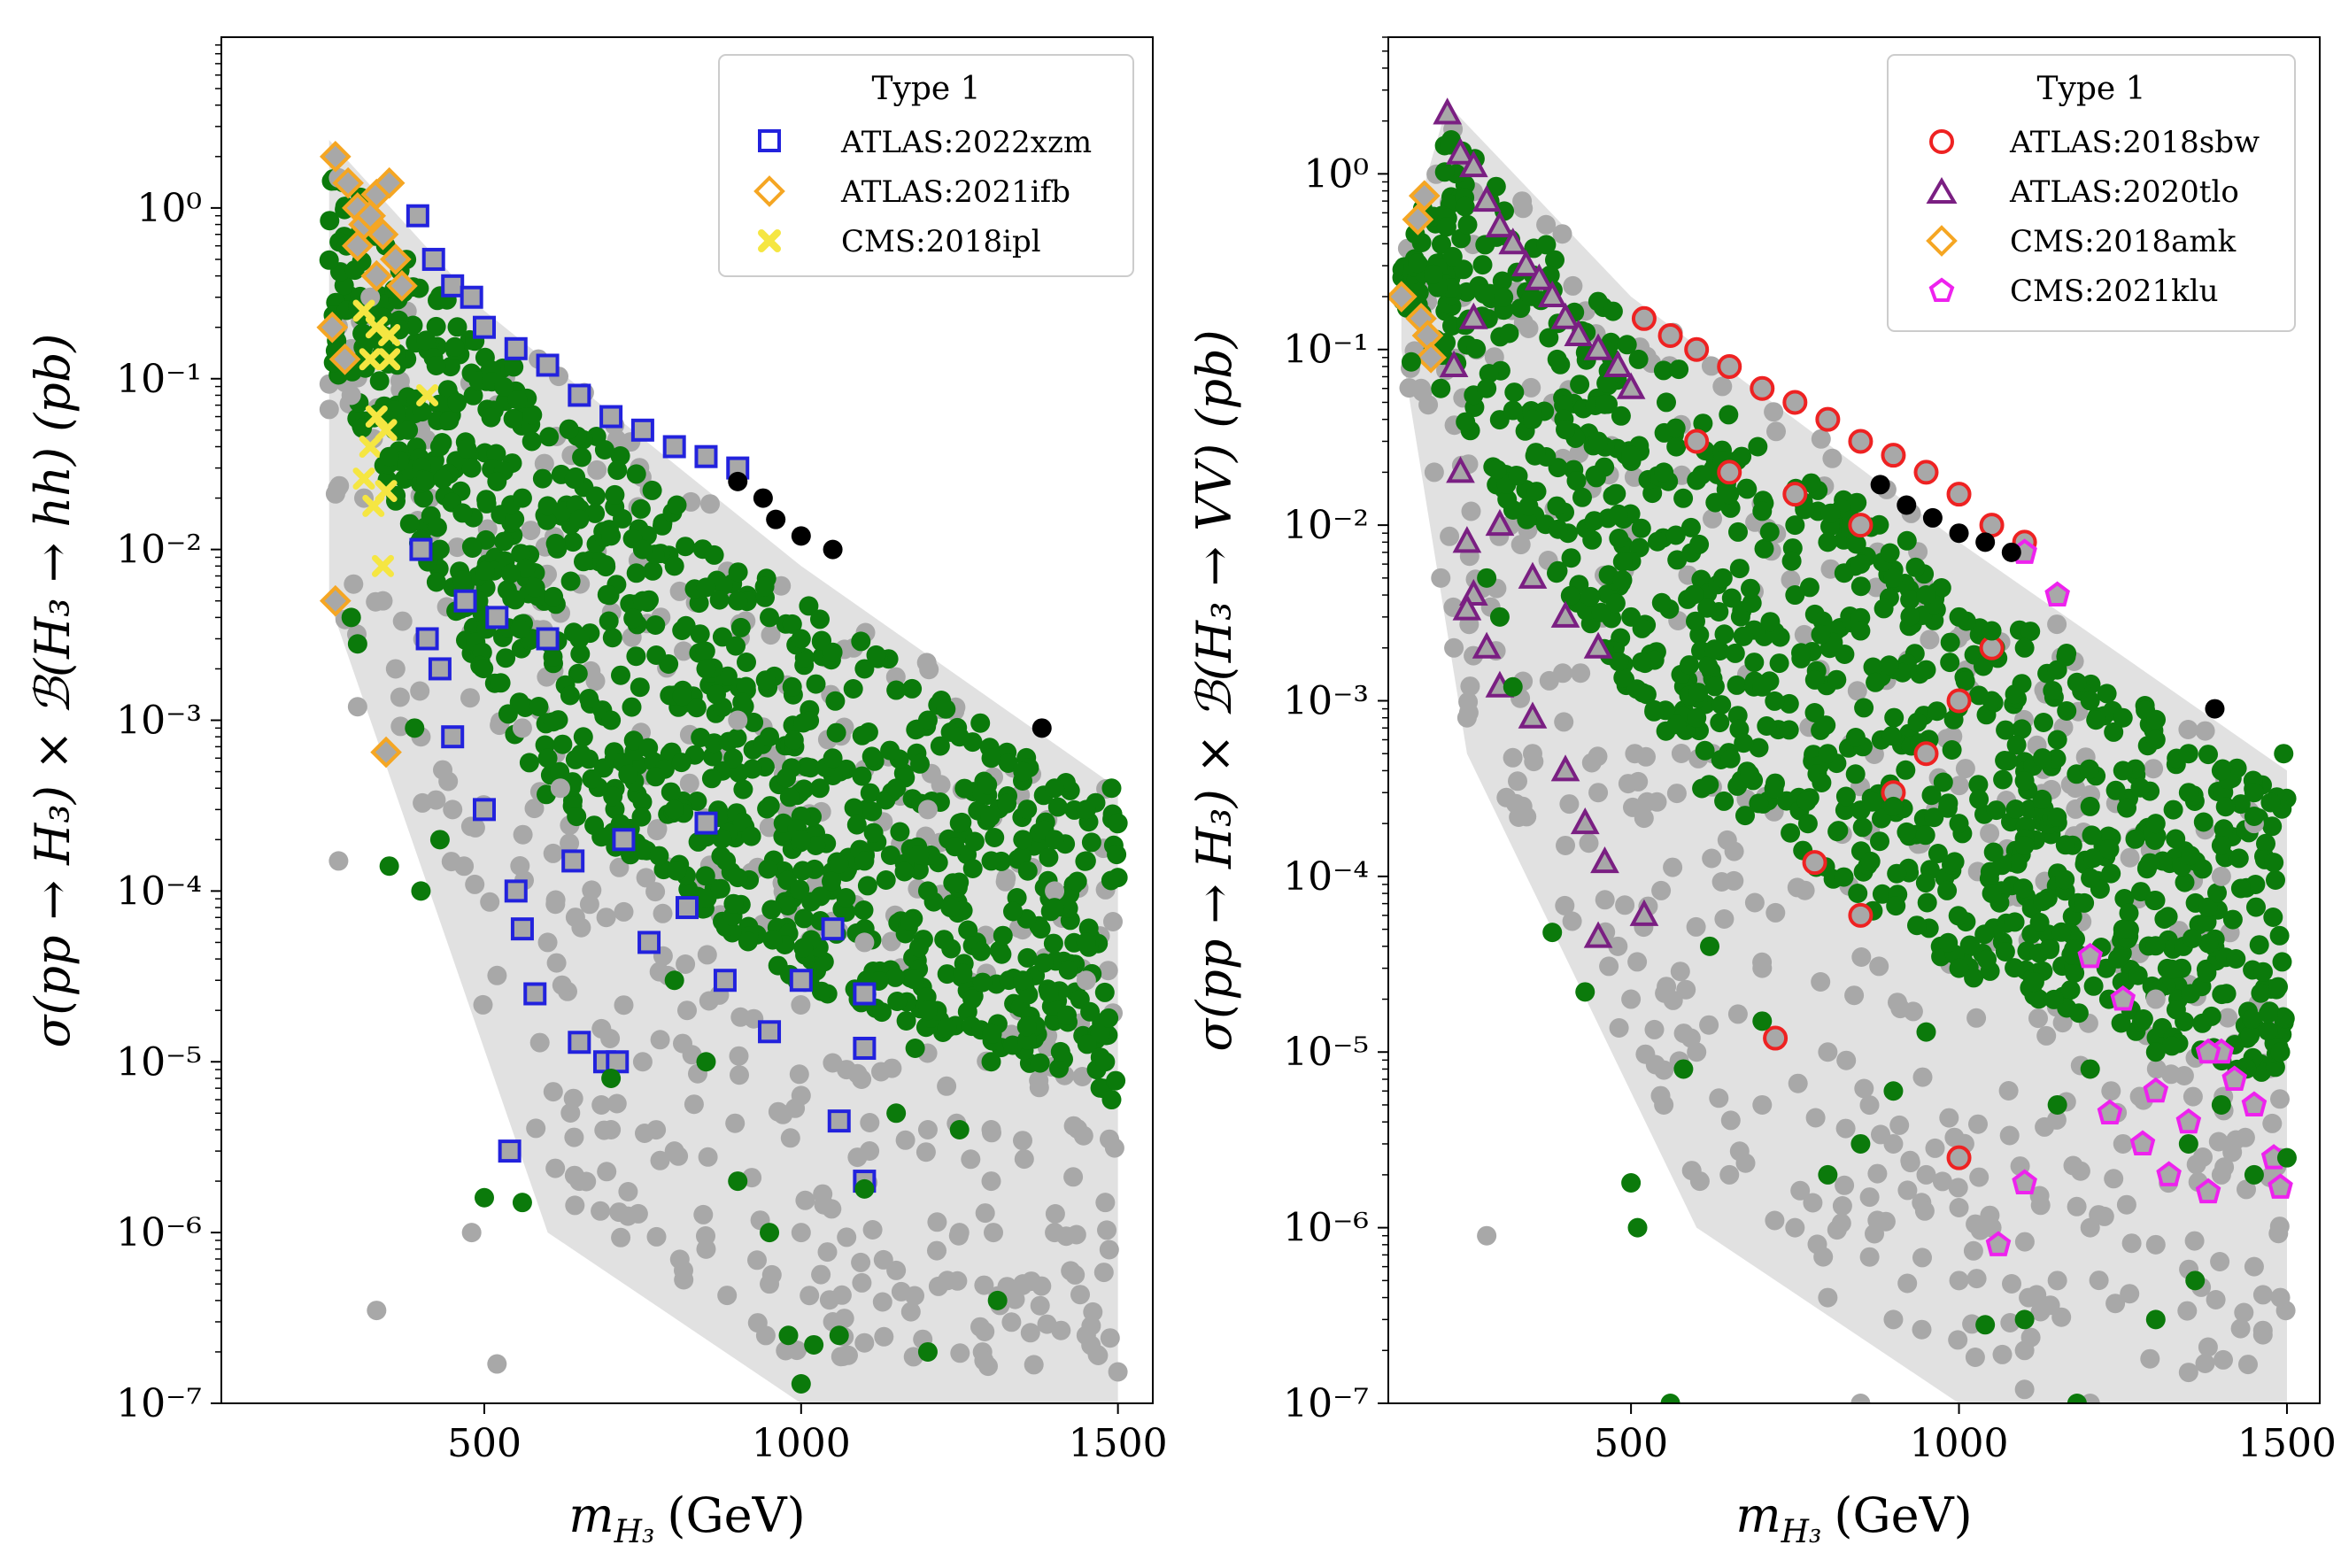 This screenshot has width=2341, height=1568. I want to click on left-point-atlas-2022xzm, so click(706, 456).